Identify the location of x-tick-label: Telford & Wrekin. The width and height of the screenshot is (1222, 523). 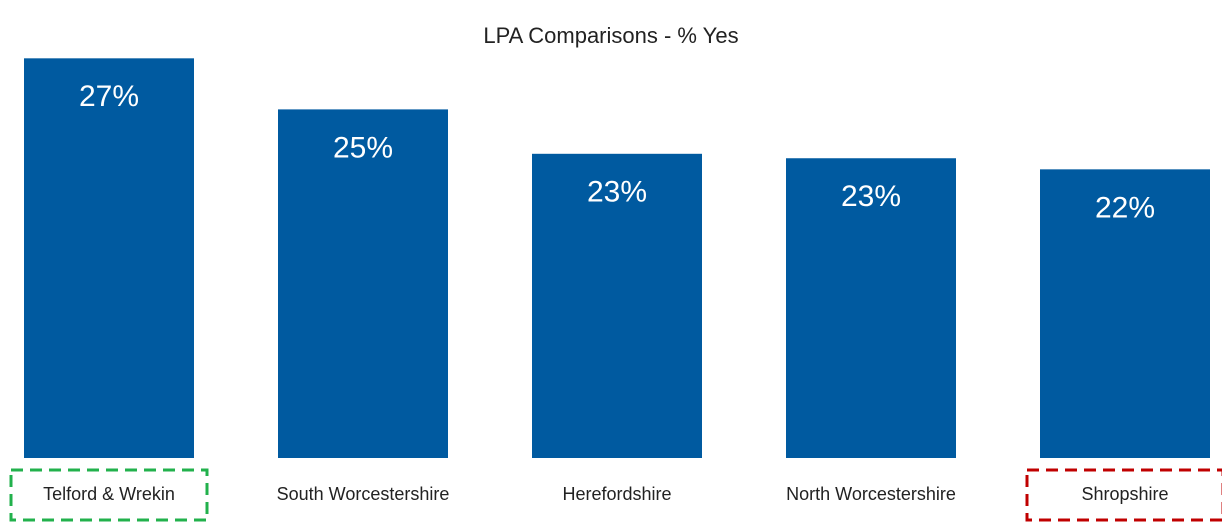
(109, 494).